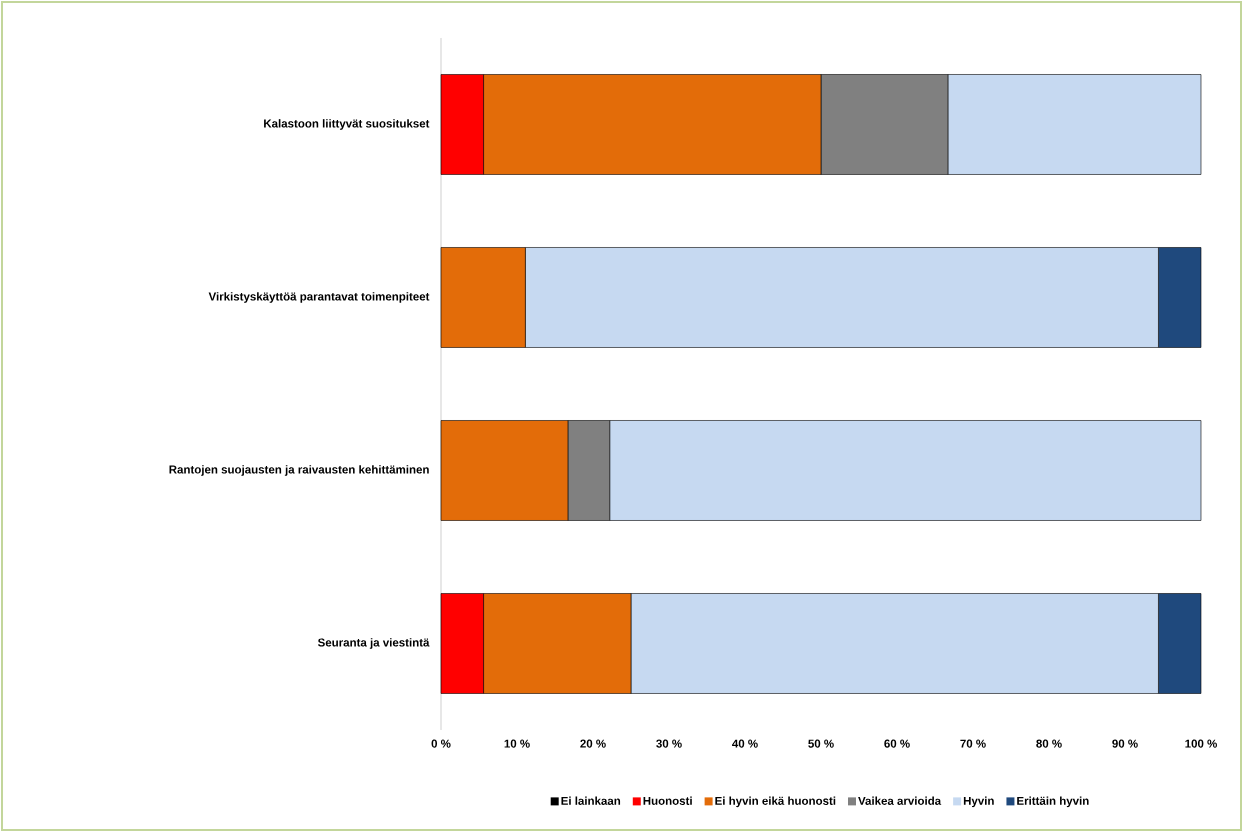 This screenshot has height=832, width=1243. I want to click on legend-label: Vaikea arvioida, so click(900, 800).